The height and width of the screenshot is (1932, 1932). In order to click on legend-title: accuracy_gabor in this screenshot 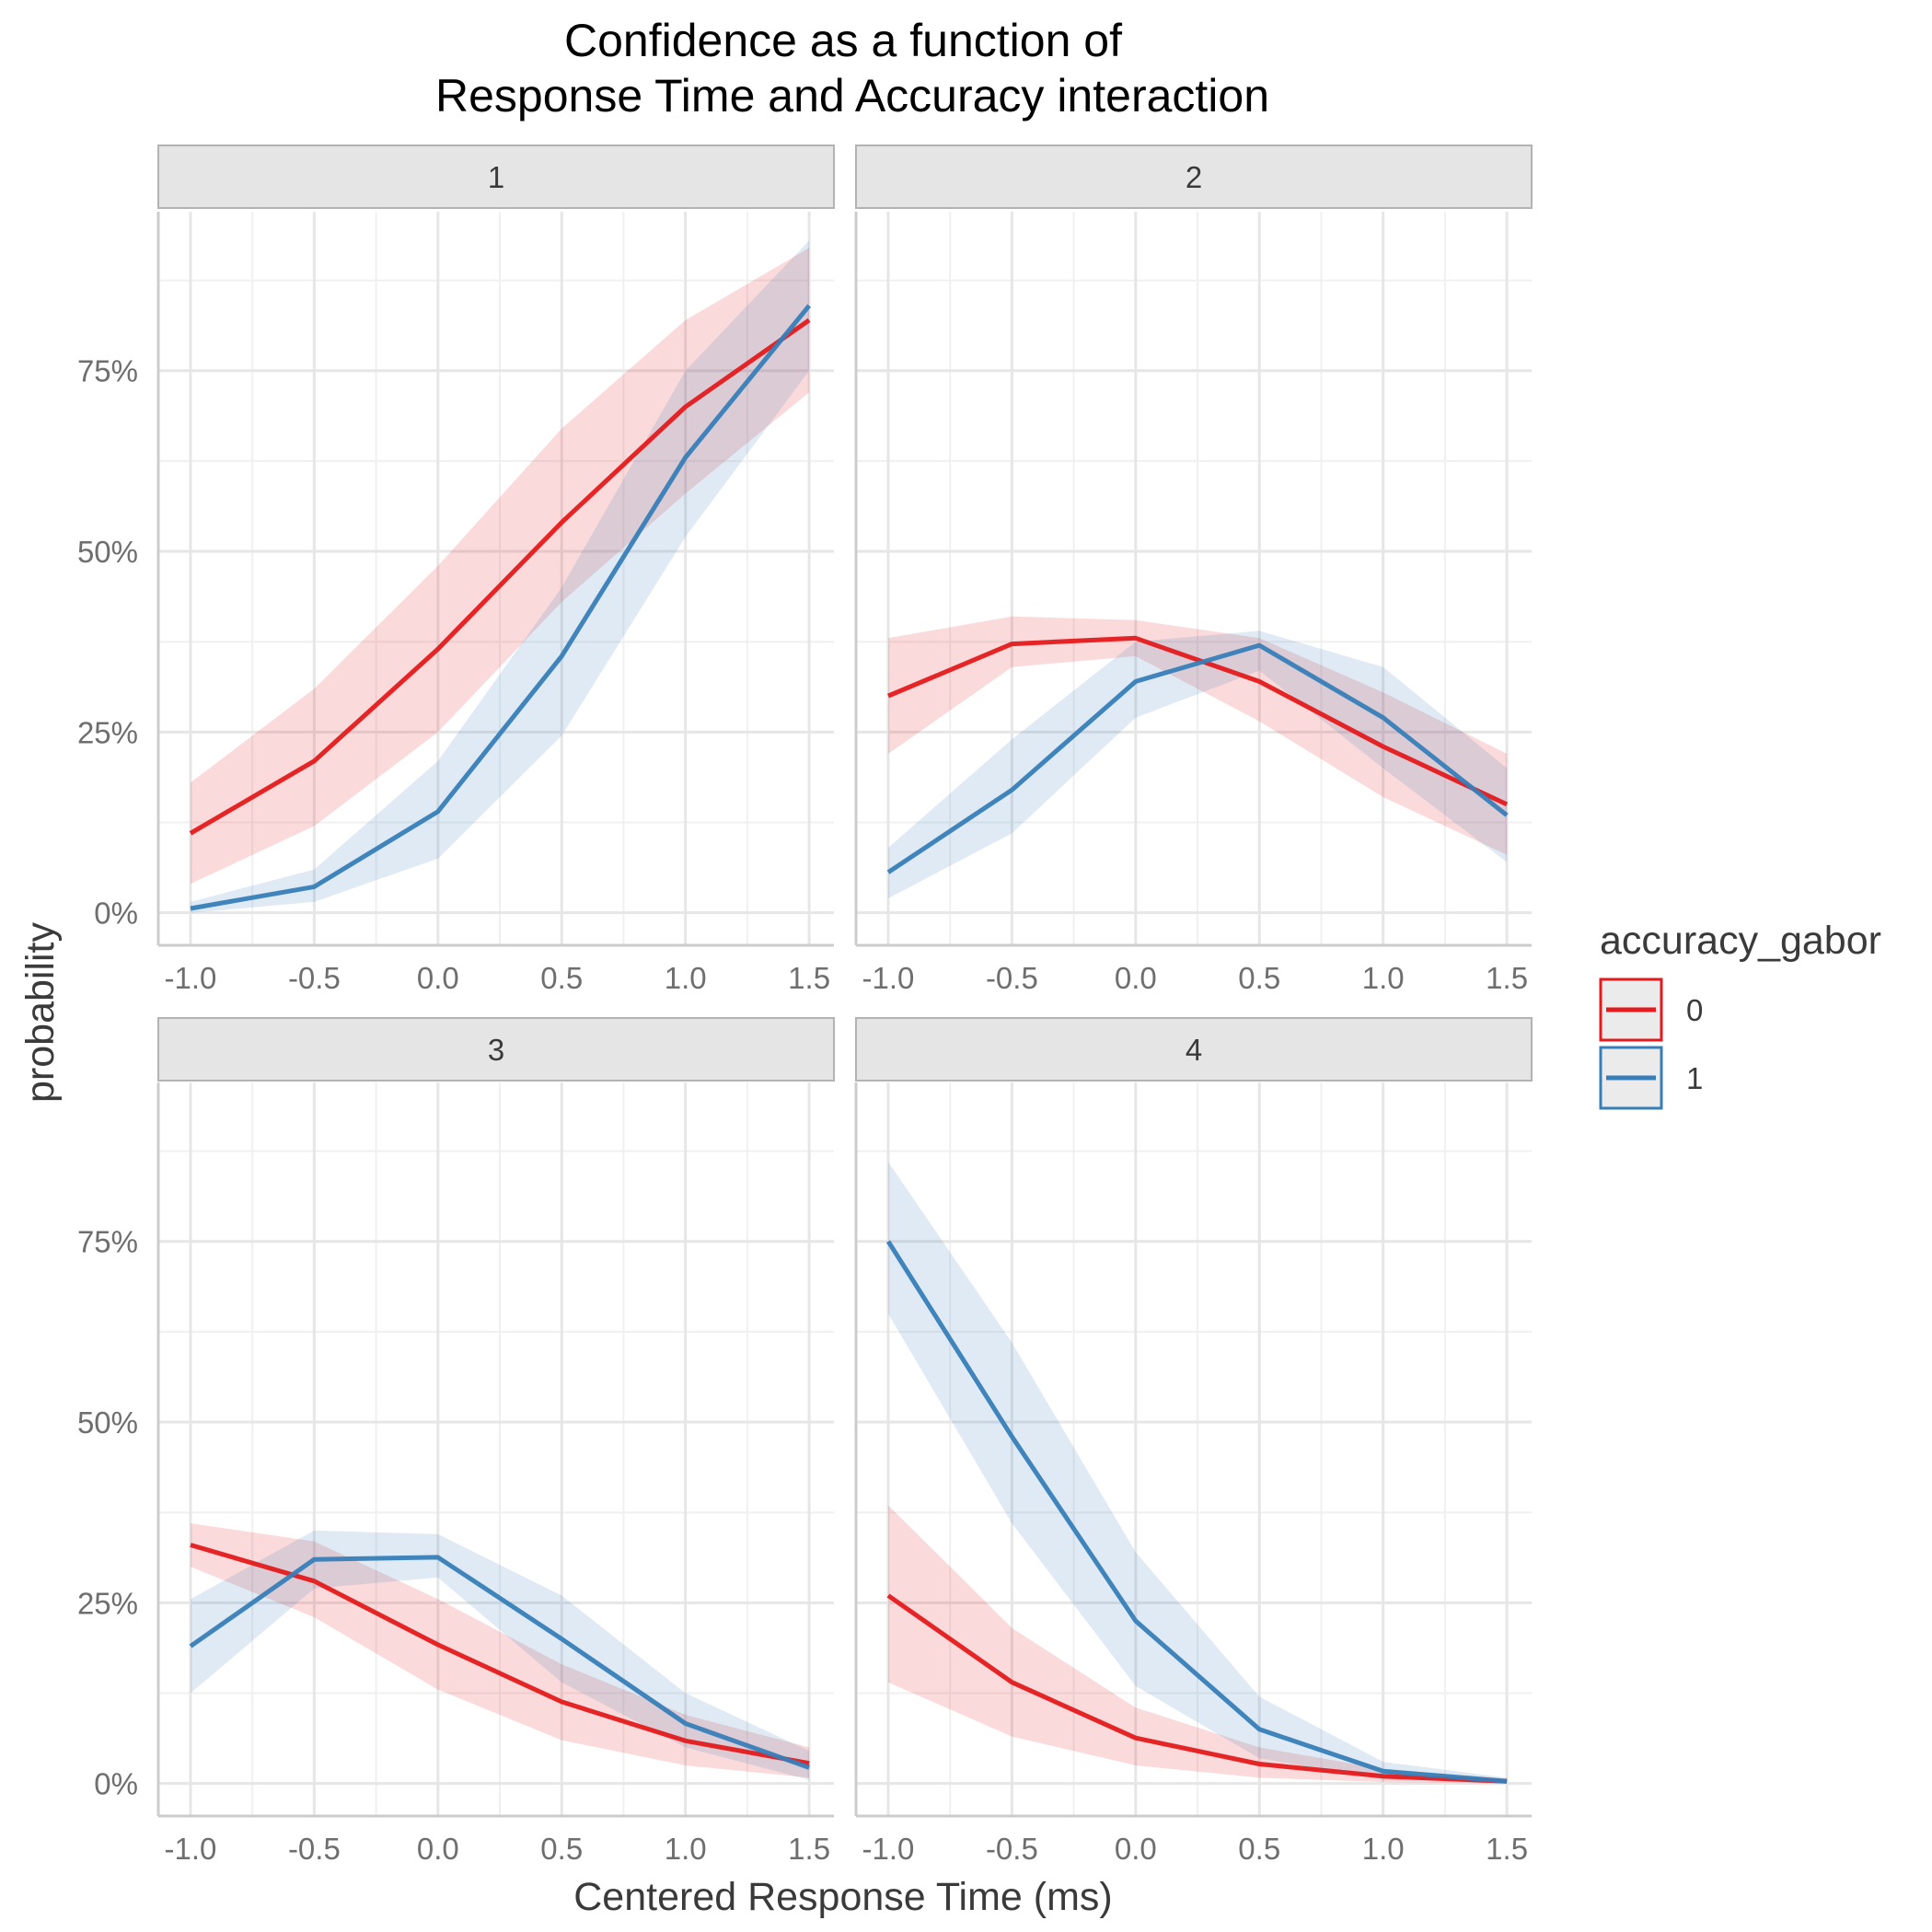, I will do `click(1741, 941)`.